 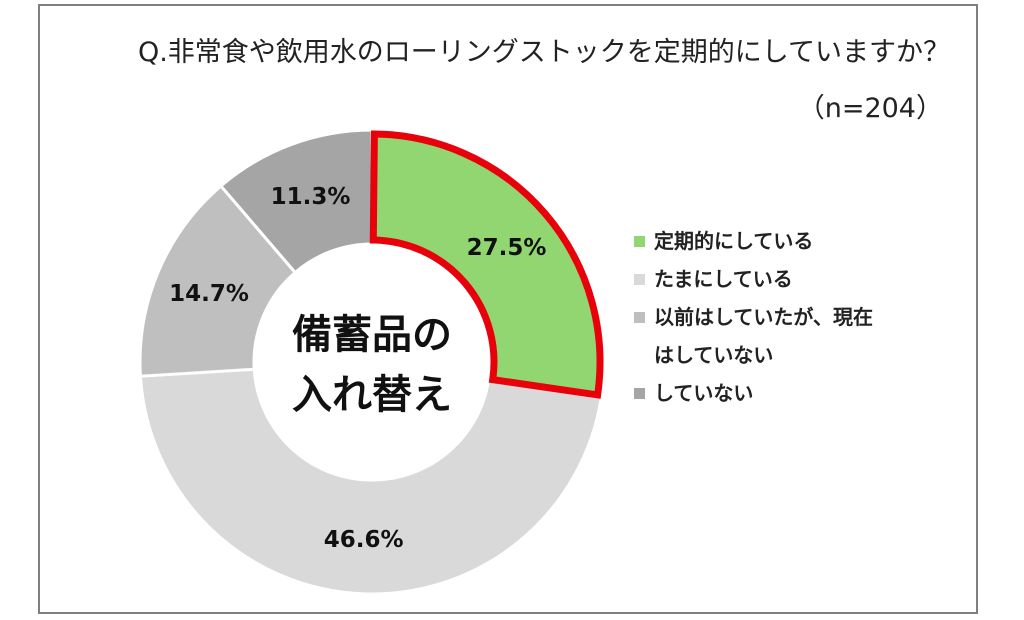 I want to click on legend-label-2-line-1: はしていない, so click(x=714, y=355).